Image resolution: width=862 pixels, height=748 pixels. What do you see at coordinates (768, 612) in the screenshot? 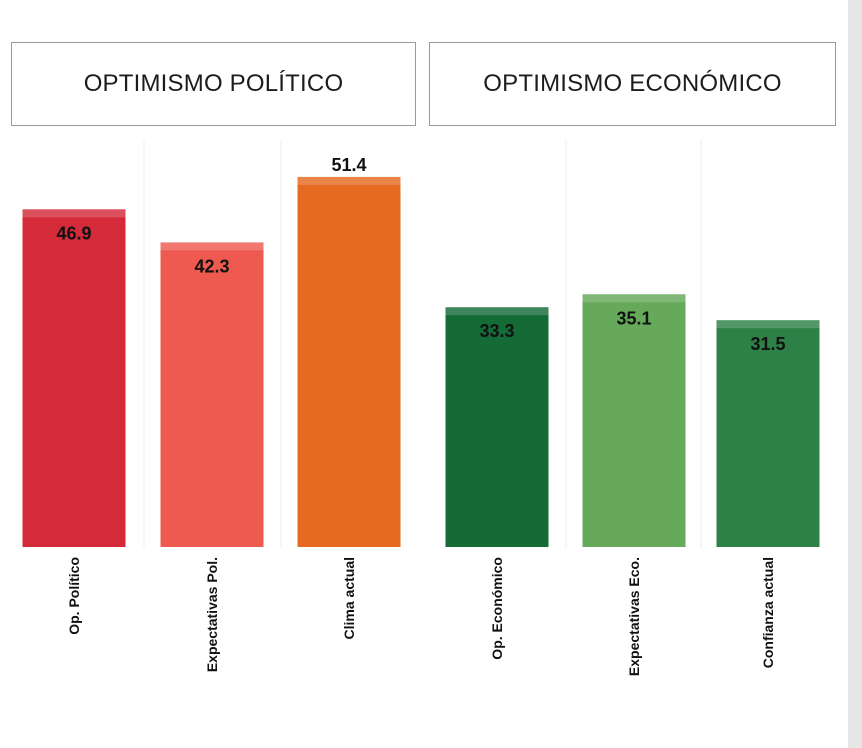
I see `category-label: Confianza actual` at bounding box center [768, 612].